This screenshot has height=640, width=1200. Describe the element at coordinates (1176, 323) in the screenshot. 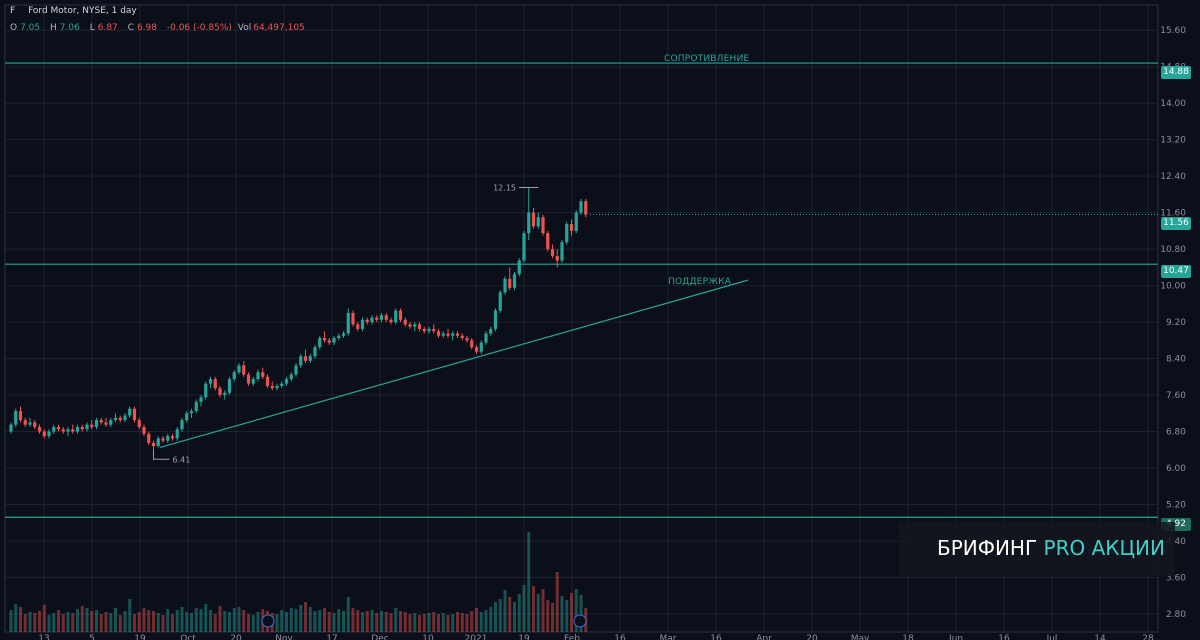

I see `y-tick-label: 9.20` at that location.